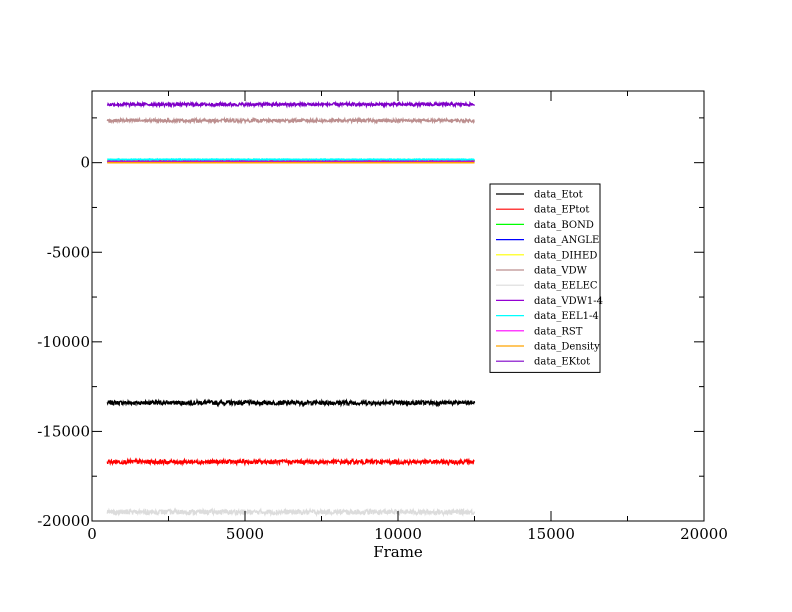  I want to click on x-tick-label: 0, so click(92, 534).